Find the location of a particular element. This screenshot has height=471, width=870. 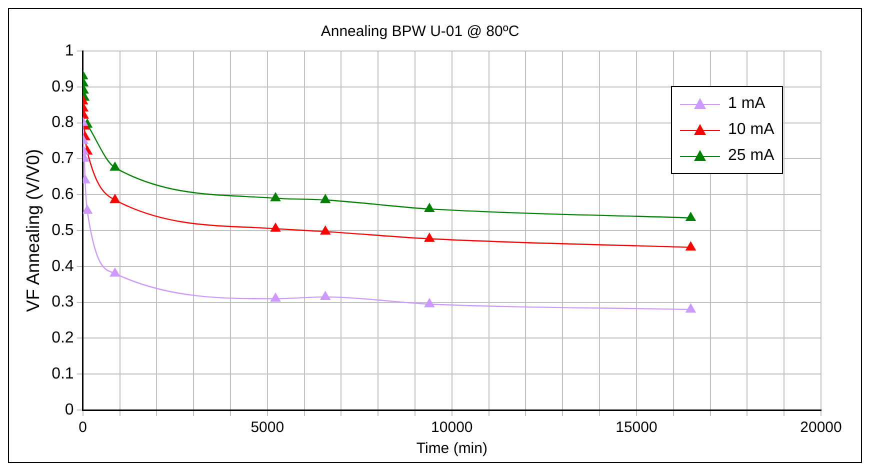

legend-label: 10 mA is located at coordinates (751, 130).